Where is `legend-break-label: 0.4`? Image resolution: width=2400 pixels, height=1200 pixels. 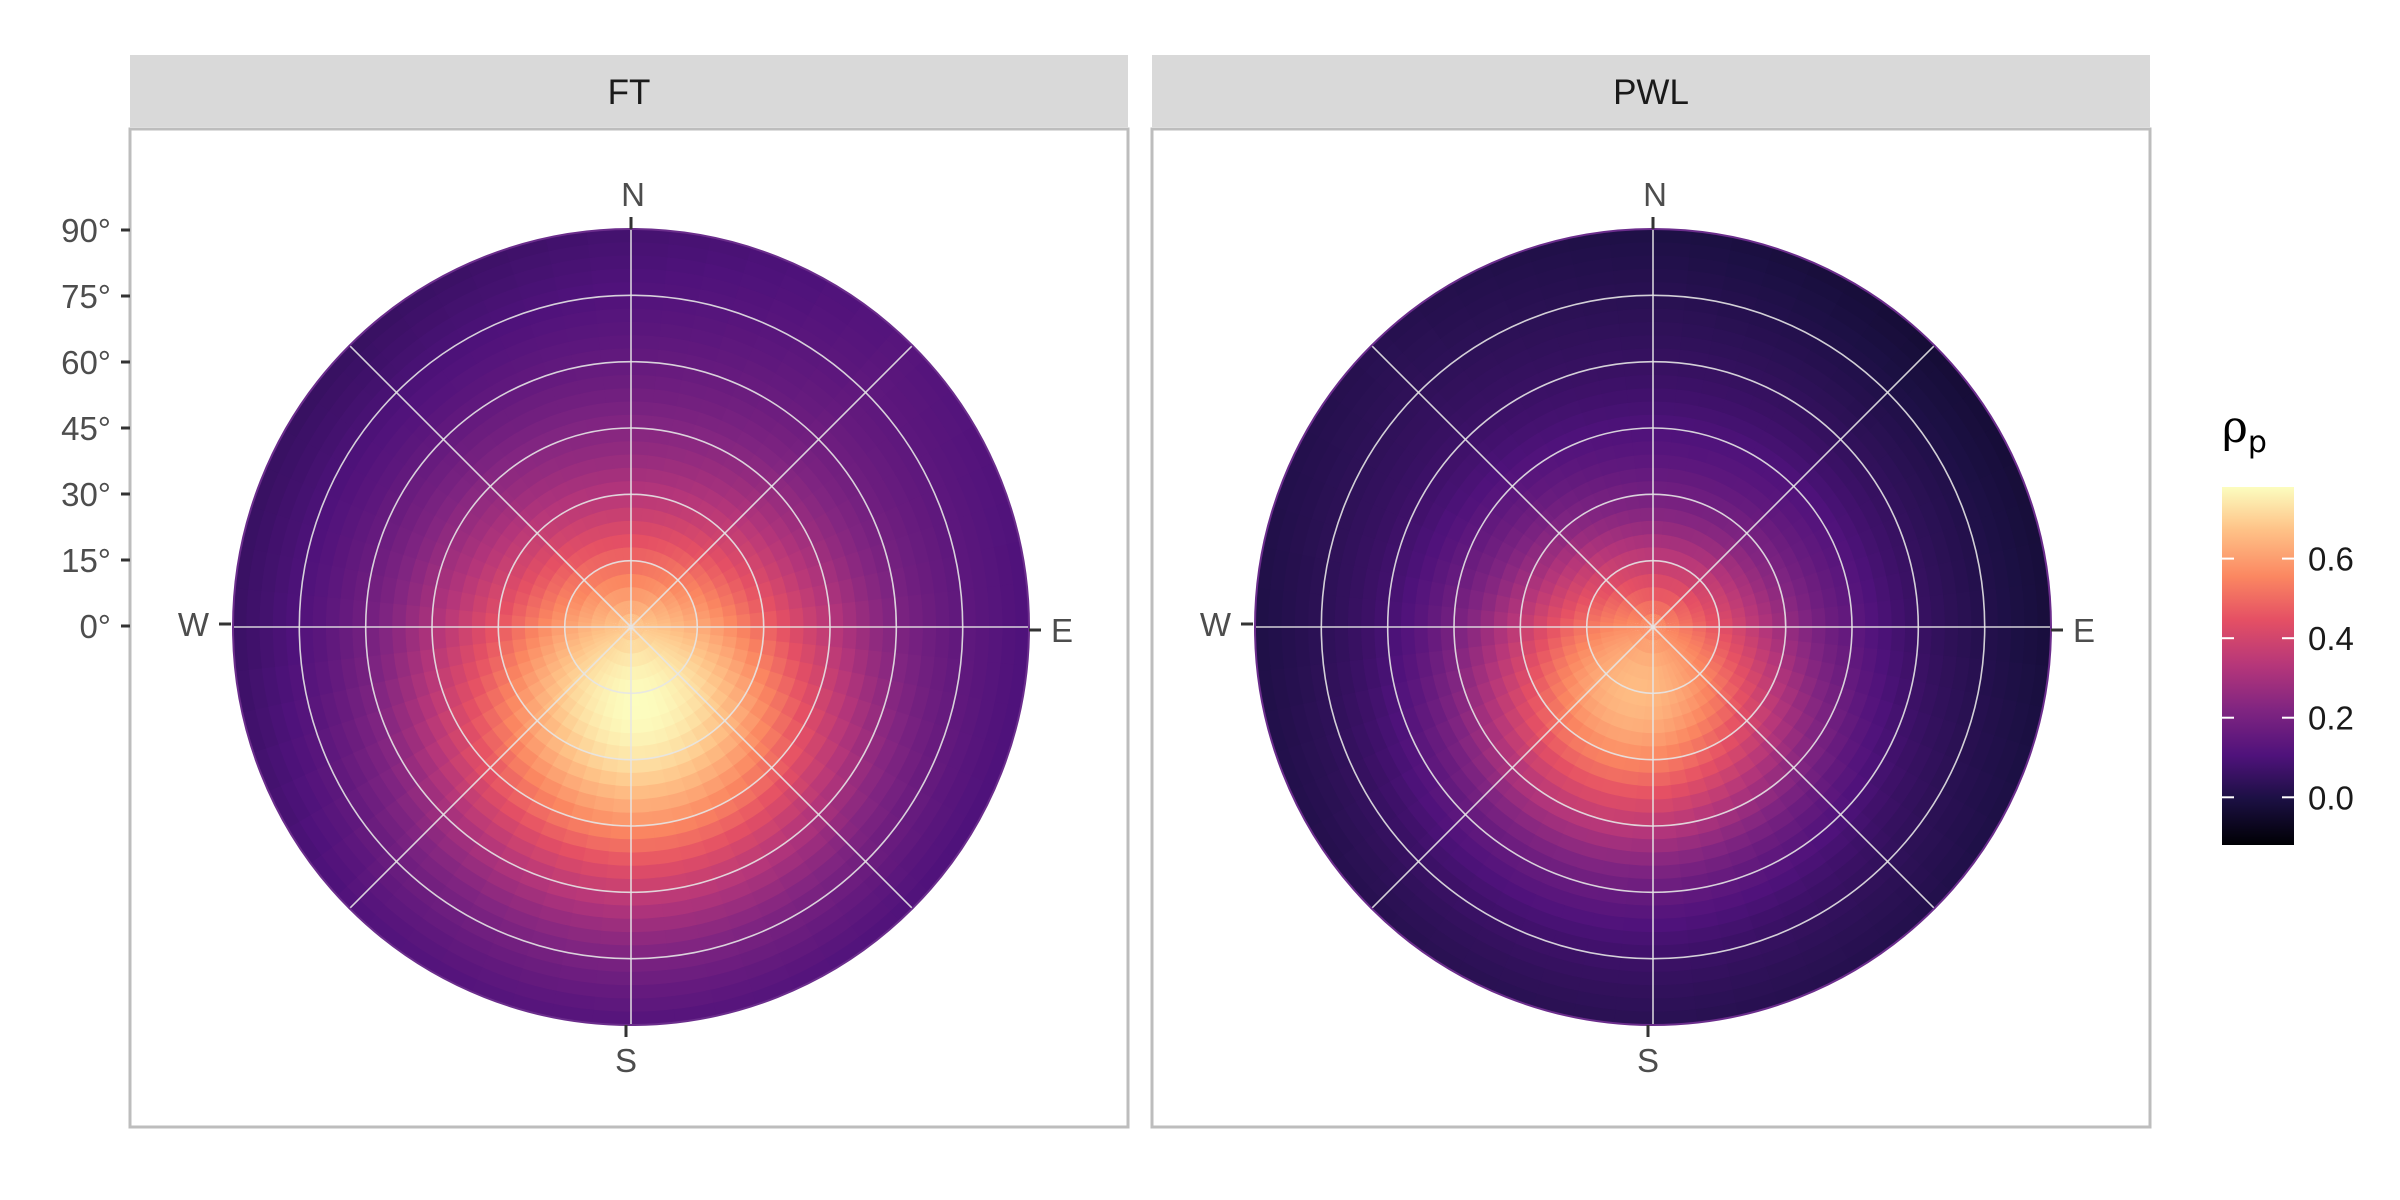
legend-break-label: 0.4 is located at coordinates (2331, 638).